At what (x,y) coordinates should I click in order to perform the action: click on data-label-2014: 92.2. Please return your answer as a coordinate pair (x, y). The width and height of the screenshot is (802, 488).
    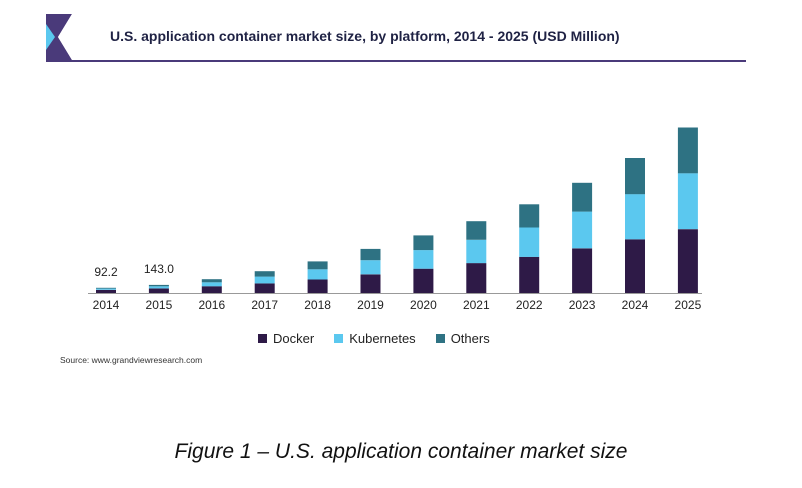
    Looking at the image, I should click on (106, 272).